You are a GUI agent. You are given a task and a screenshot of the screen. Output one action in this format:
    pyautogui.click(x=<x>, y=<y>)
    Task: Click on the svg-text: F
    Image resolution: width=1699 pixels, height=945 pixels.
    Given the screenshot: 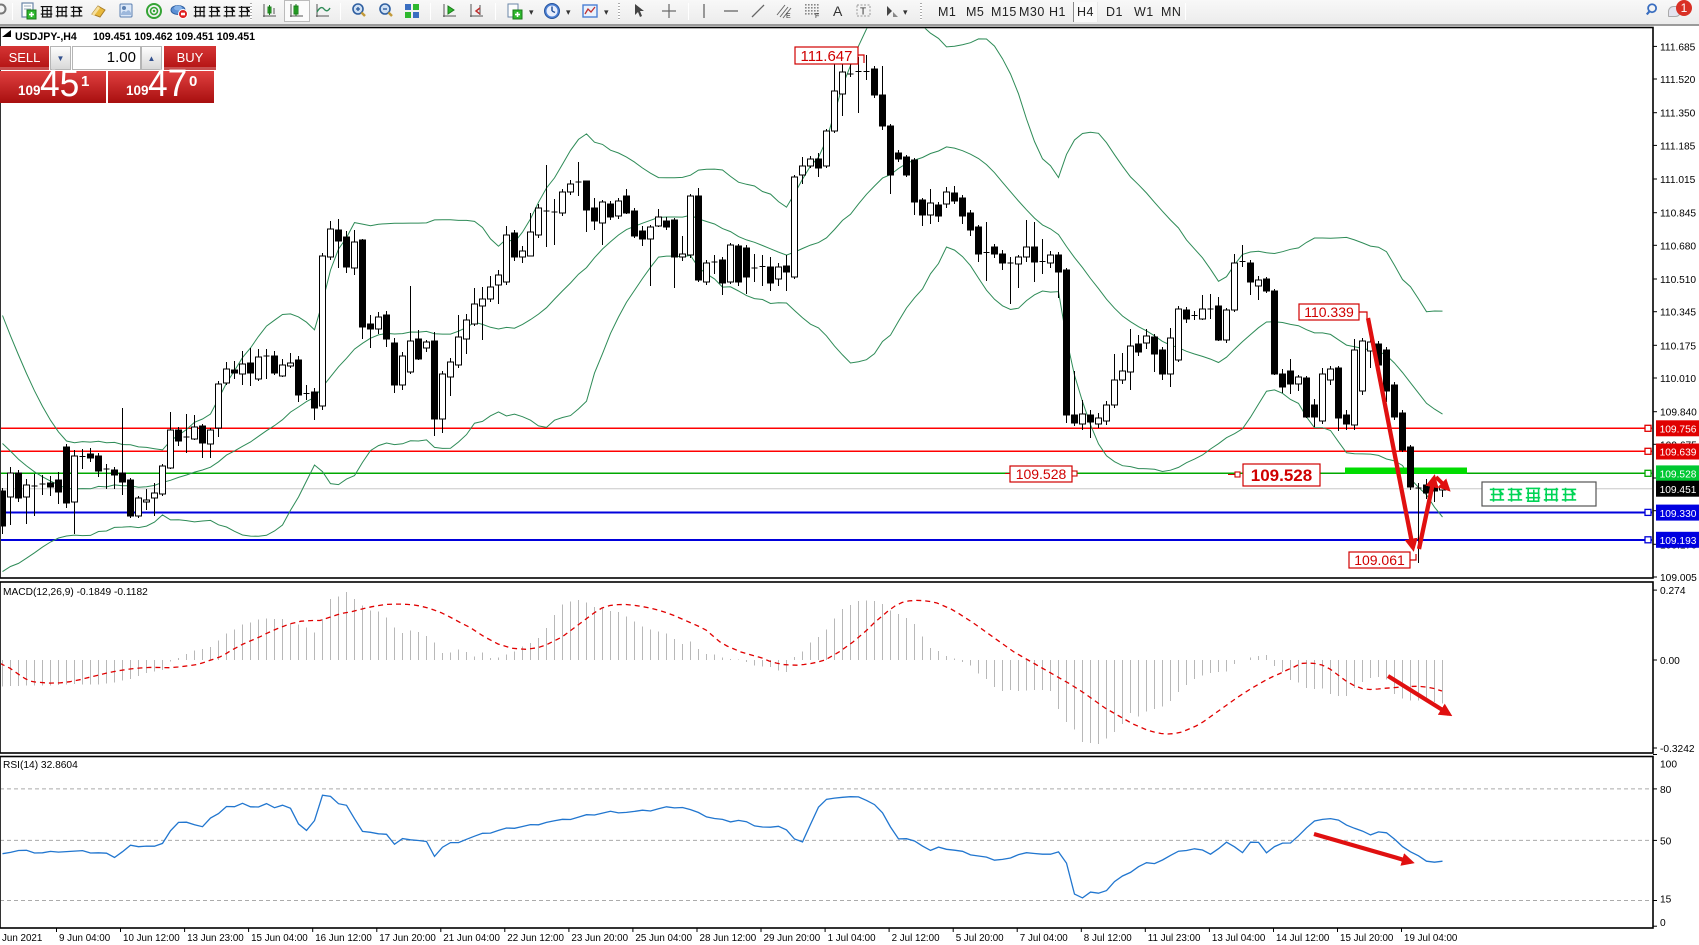 What is the action you would take?
    pyautogui.click(x=817, y=16)
    